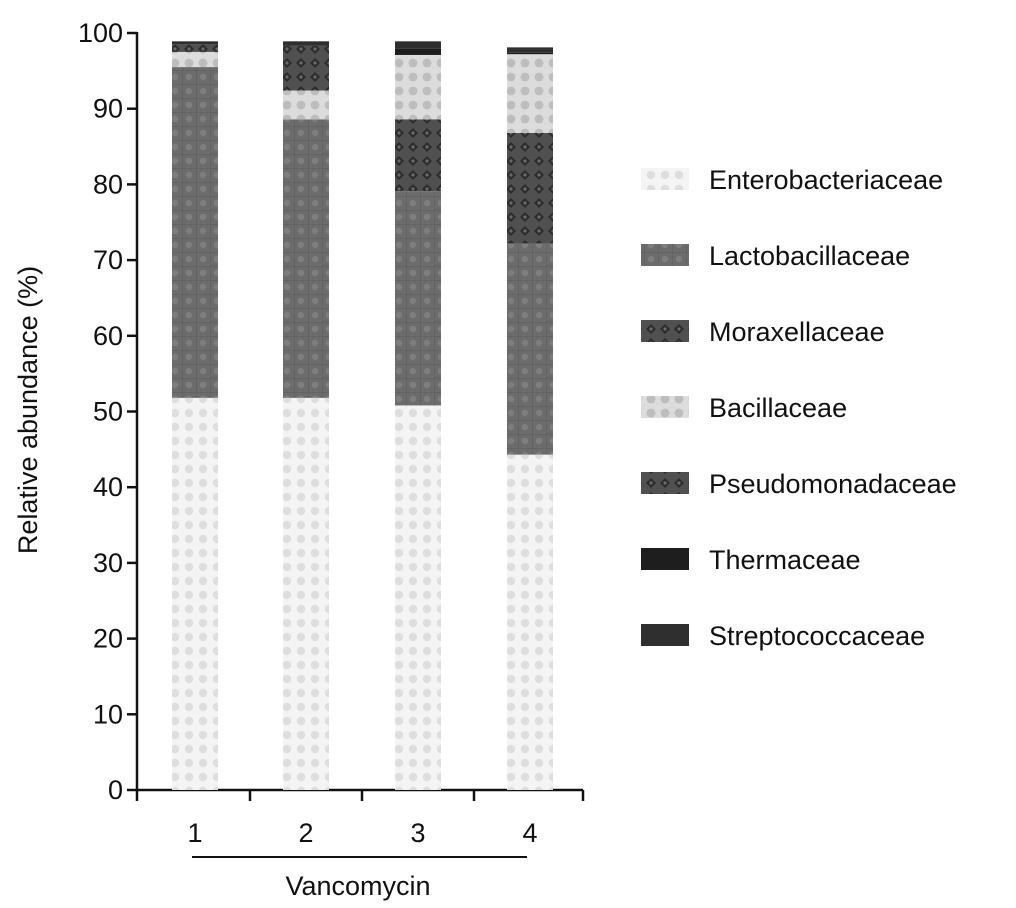 This screenshot has height=908, width=1016. I want to click on legend-swatch-bacillaceae, so click(665, 407).